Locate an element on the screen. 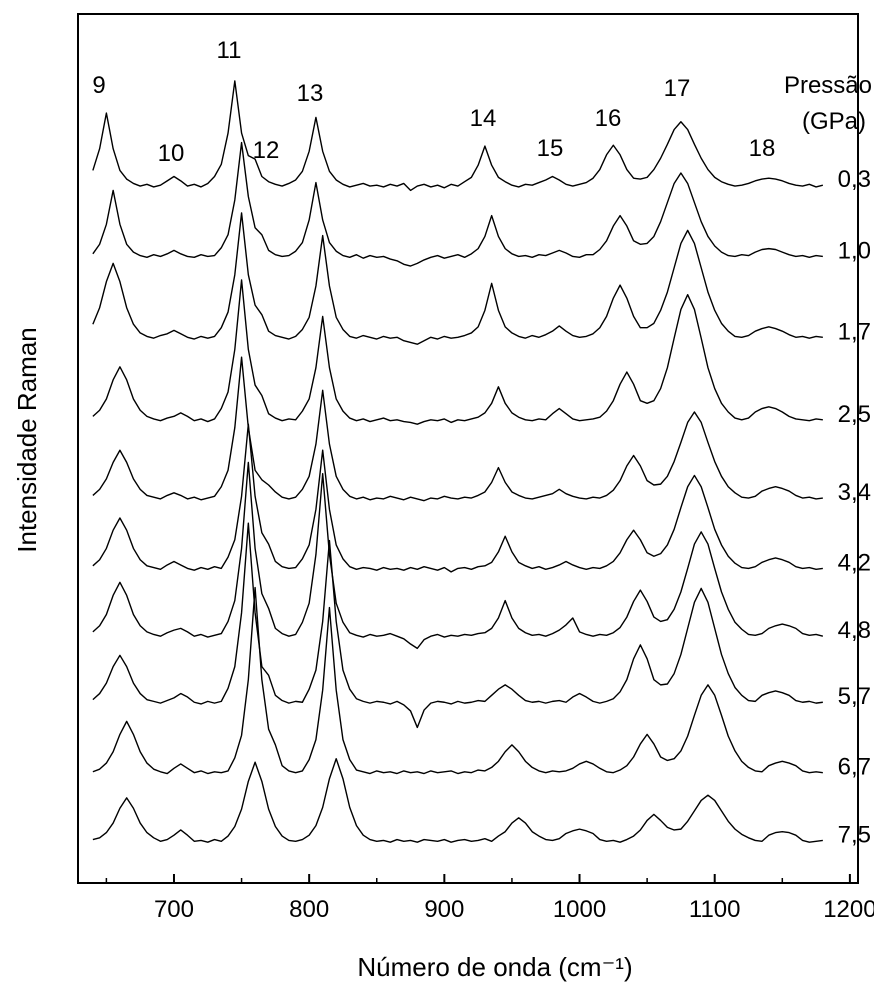 The height and width of the screenshot is (990, 874). legend-title: Pressão is located at coordinates (828, 85).